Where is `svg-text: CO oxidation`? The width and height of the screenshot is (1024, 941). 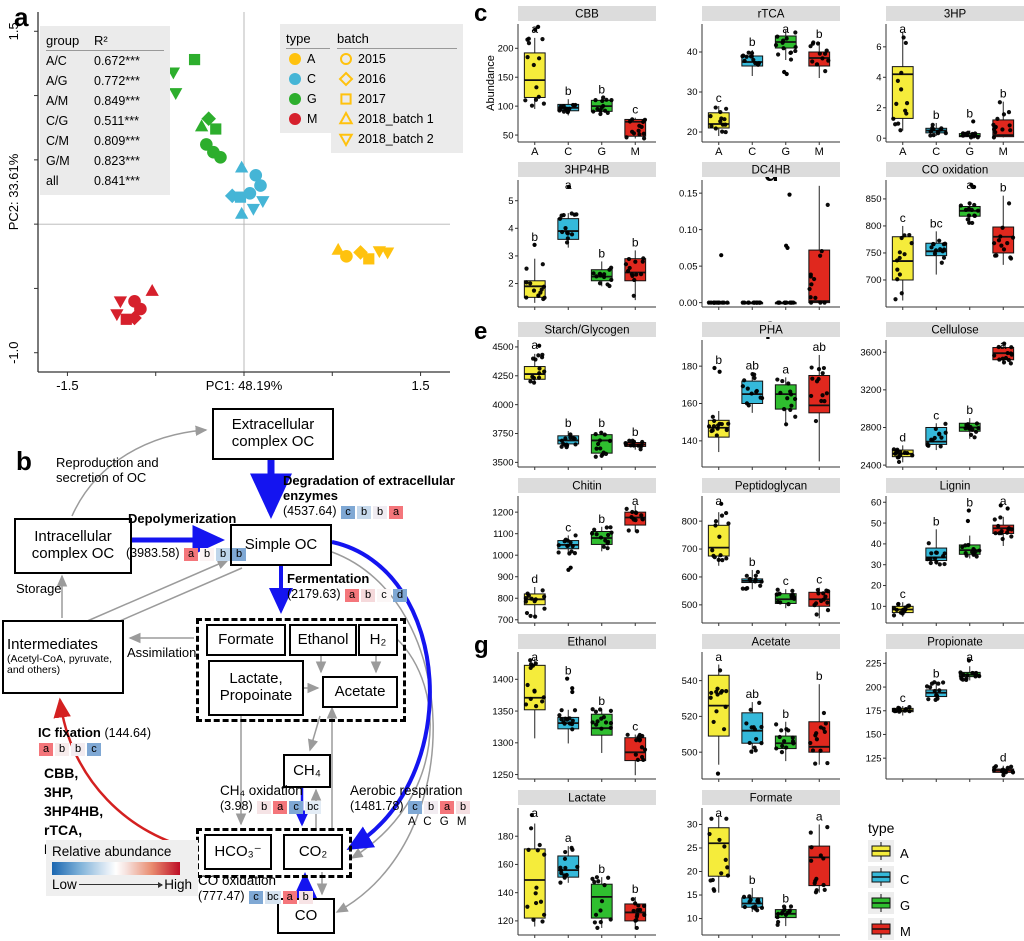 svg-text: CO oxidation is located at coordinates (955, 171).